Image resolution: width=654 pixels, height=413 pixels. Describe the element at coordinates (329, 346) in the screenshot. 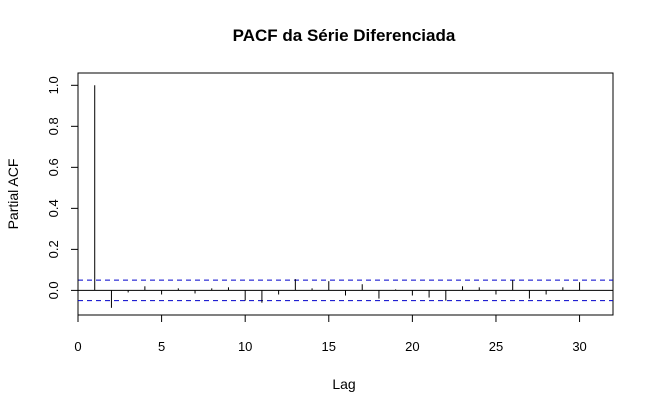

I see `x-tick-label: 15` at that location.